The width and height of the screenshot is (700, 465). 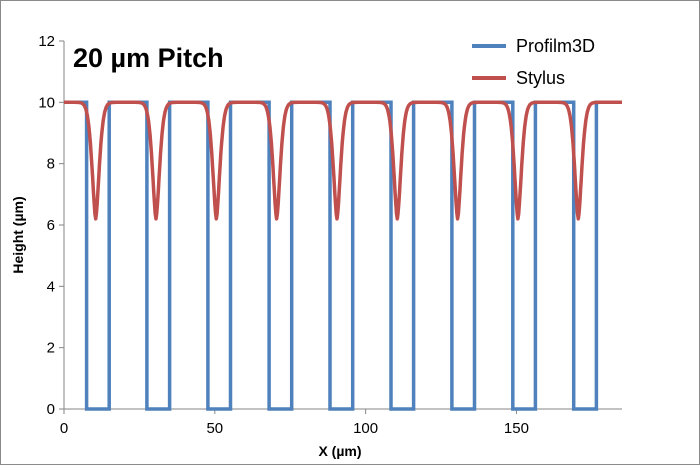 What do you see at coordinates (18, 234) in the screenshot?
I see `y-axis-title: Height (µm)` at bounding box center [18, 234].